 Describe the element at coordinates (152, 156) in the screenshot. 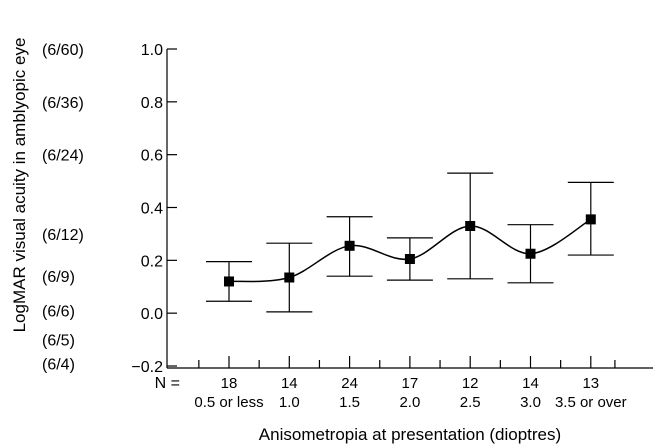

I see `y-tick-label: 0.6` at that location.